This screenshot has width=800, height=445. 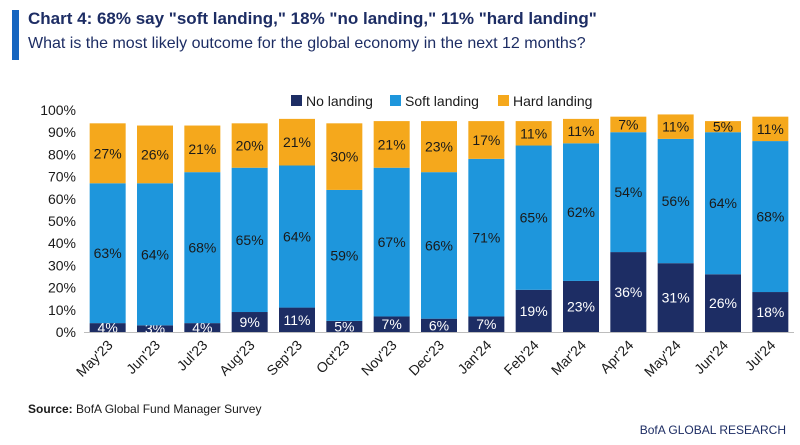 What do you see at coordinates (344, 255) in the screenshot?
I see `data-label: 59%` at bounding box center [344, 255].